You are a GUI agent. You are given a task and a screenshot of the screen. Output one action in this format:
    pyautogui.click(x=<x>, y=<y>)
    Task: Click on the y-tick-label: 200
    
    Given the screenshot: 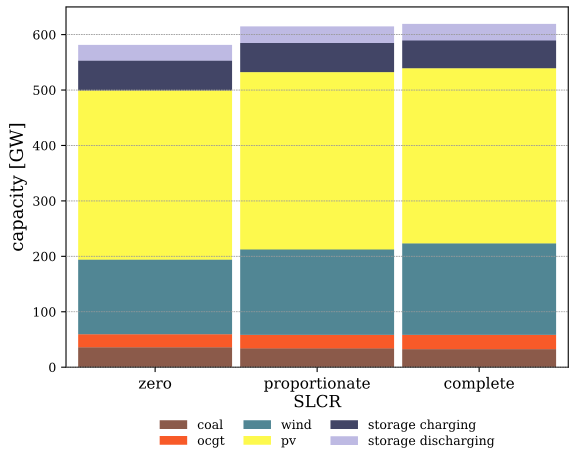 What is the action you would take?
    pyautogui.click(x=44, y=257)
    